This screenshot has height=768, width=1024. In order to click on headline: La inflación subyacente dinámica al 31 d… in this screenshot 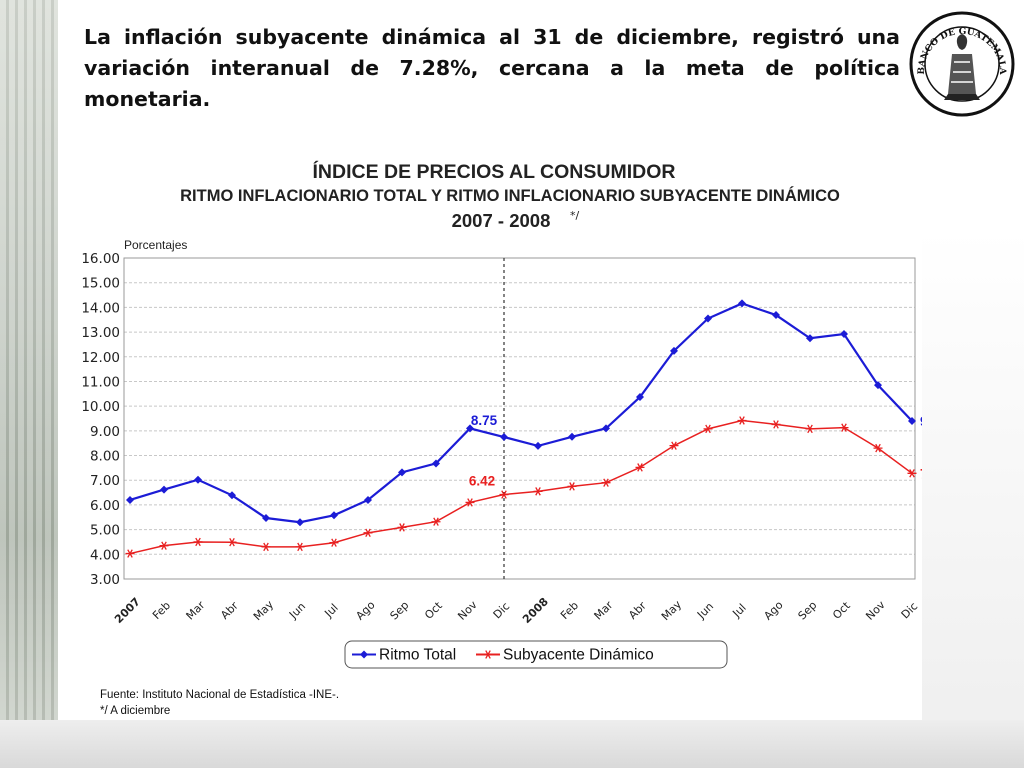, I will do `click(492, 68)`.